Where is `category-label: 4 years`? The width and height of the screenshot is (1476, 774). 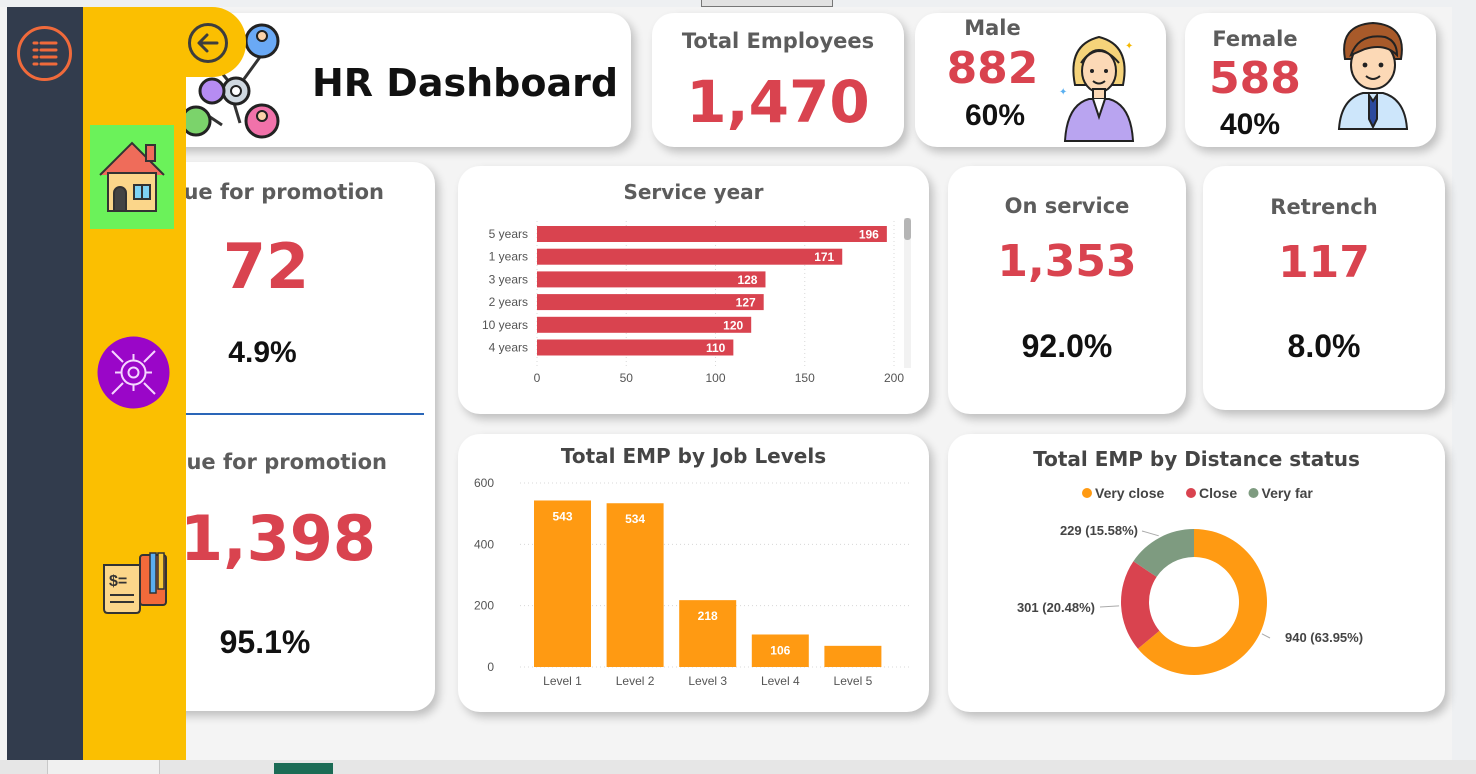 category-label: 4 years is located at coordinates (508, 348).